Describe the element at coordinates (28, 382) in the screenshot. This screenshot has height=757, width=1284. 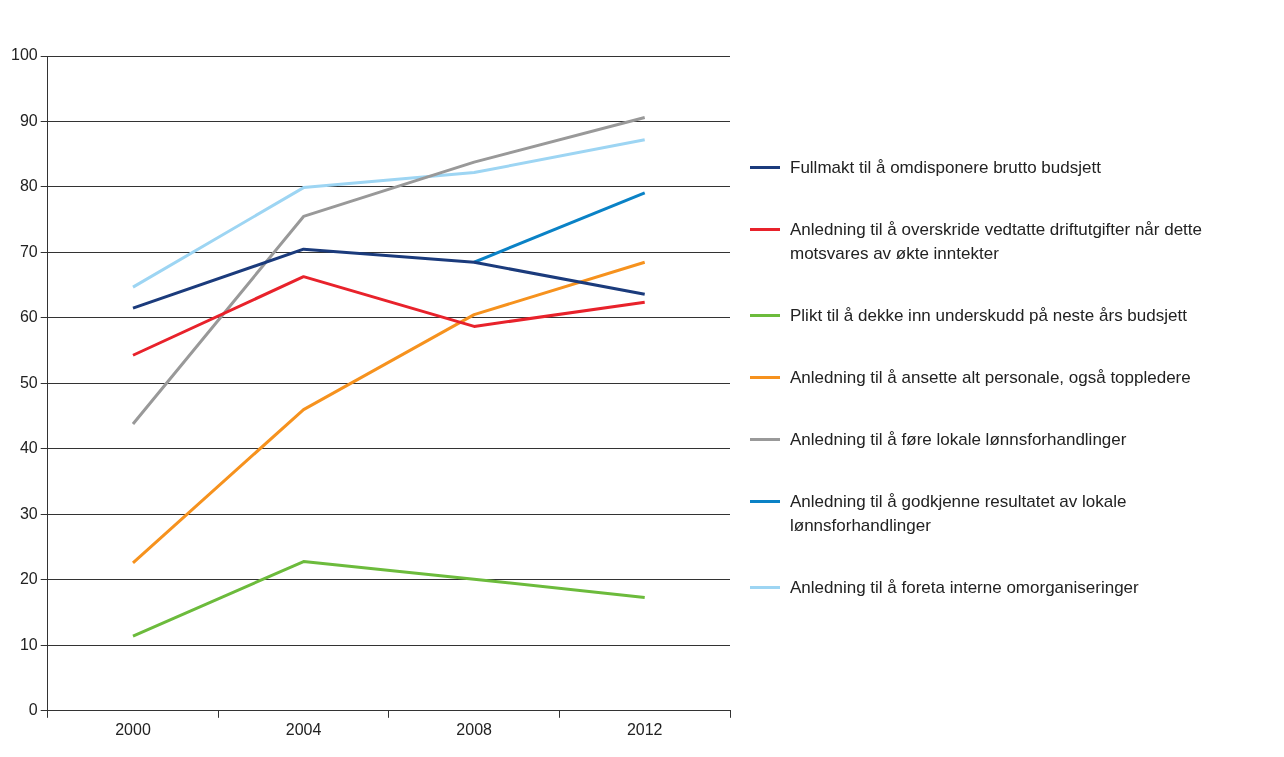
I see `y-tick-label: 50` at that location.